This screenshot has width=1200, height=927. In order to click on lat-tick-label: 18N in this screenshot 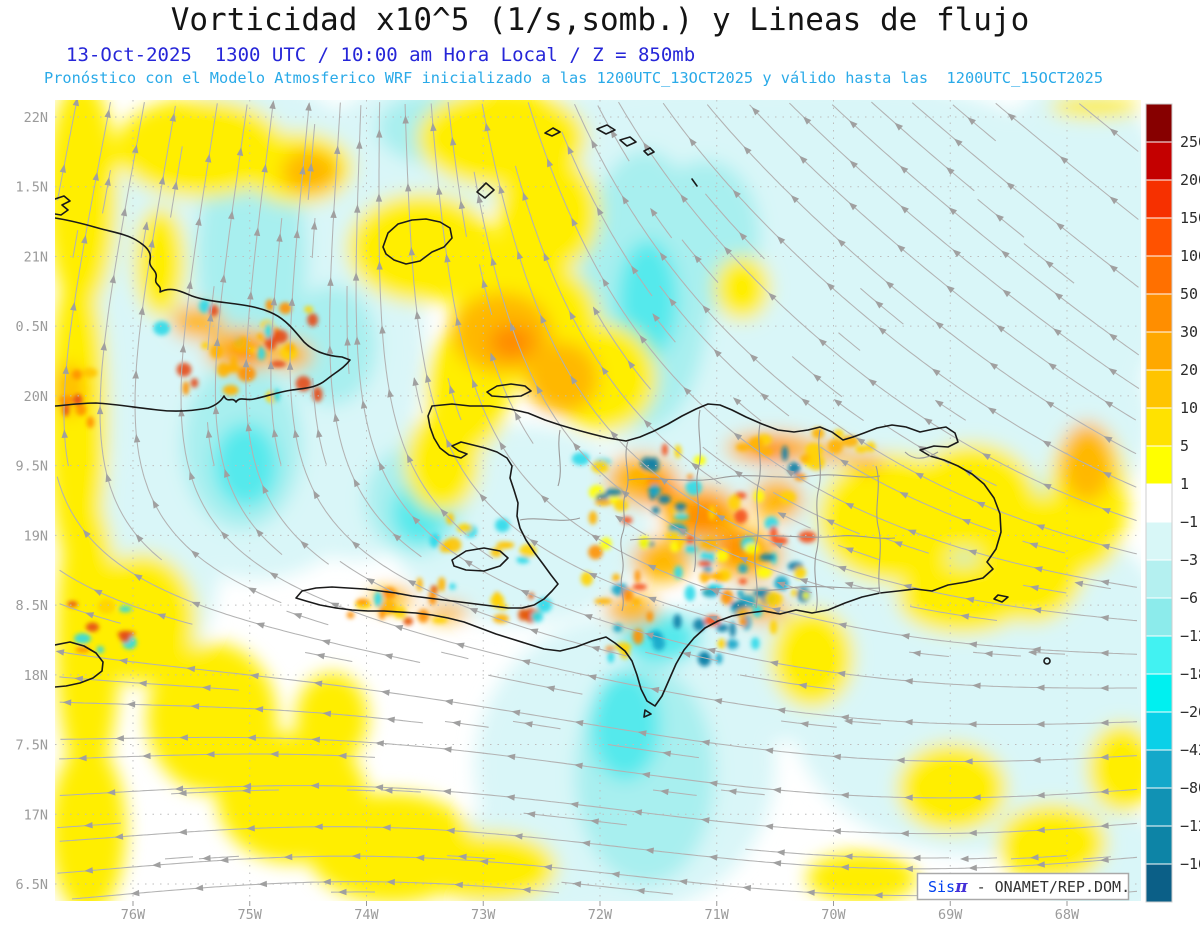, I will do `click(36, 676)`.